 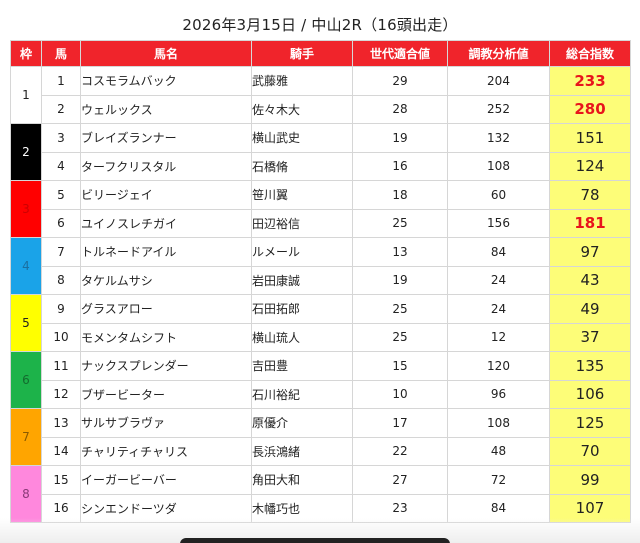 What do you see at coordinates (26, 266) in the screenshot?
I see `waku-cell: 4` at bounding box center [26, 266].